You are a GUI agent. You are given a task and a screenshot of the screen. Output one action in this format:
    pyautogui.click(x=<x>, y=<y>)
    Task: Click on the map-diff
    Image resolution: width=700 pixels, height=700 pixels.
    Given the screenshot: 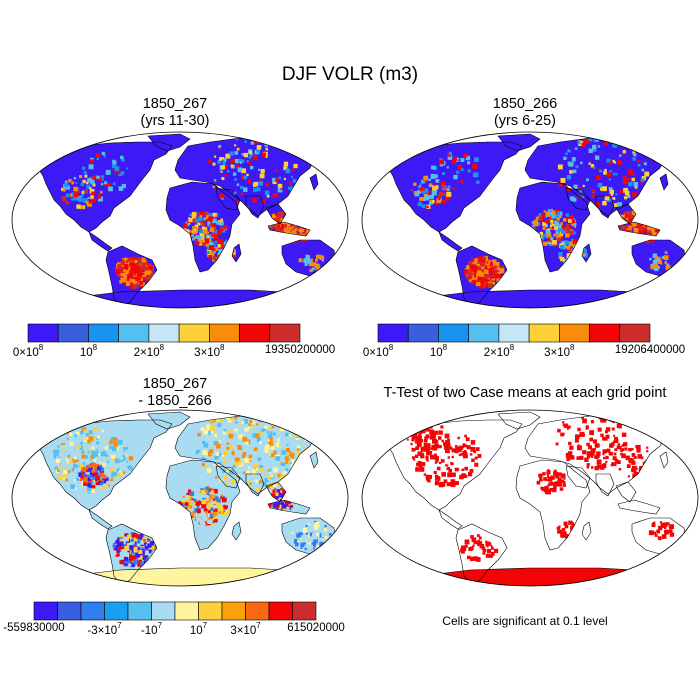 What is the action you would take?
    pyautogui.click(x=180, y=498)
    